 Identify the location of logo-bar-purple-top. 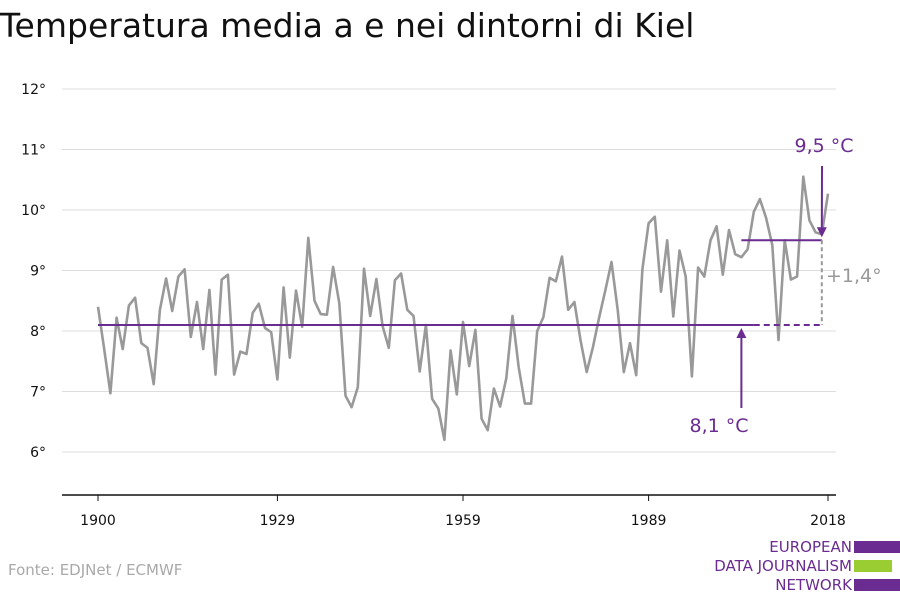
(877, 547).